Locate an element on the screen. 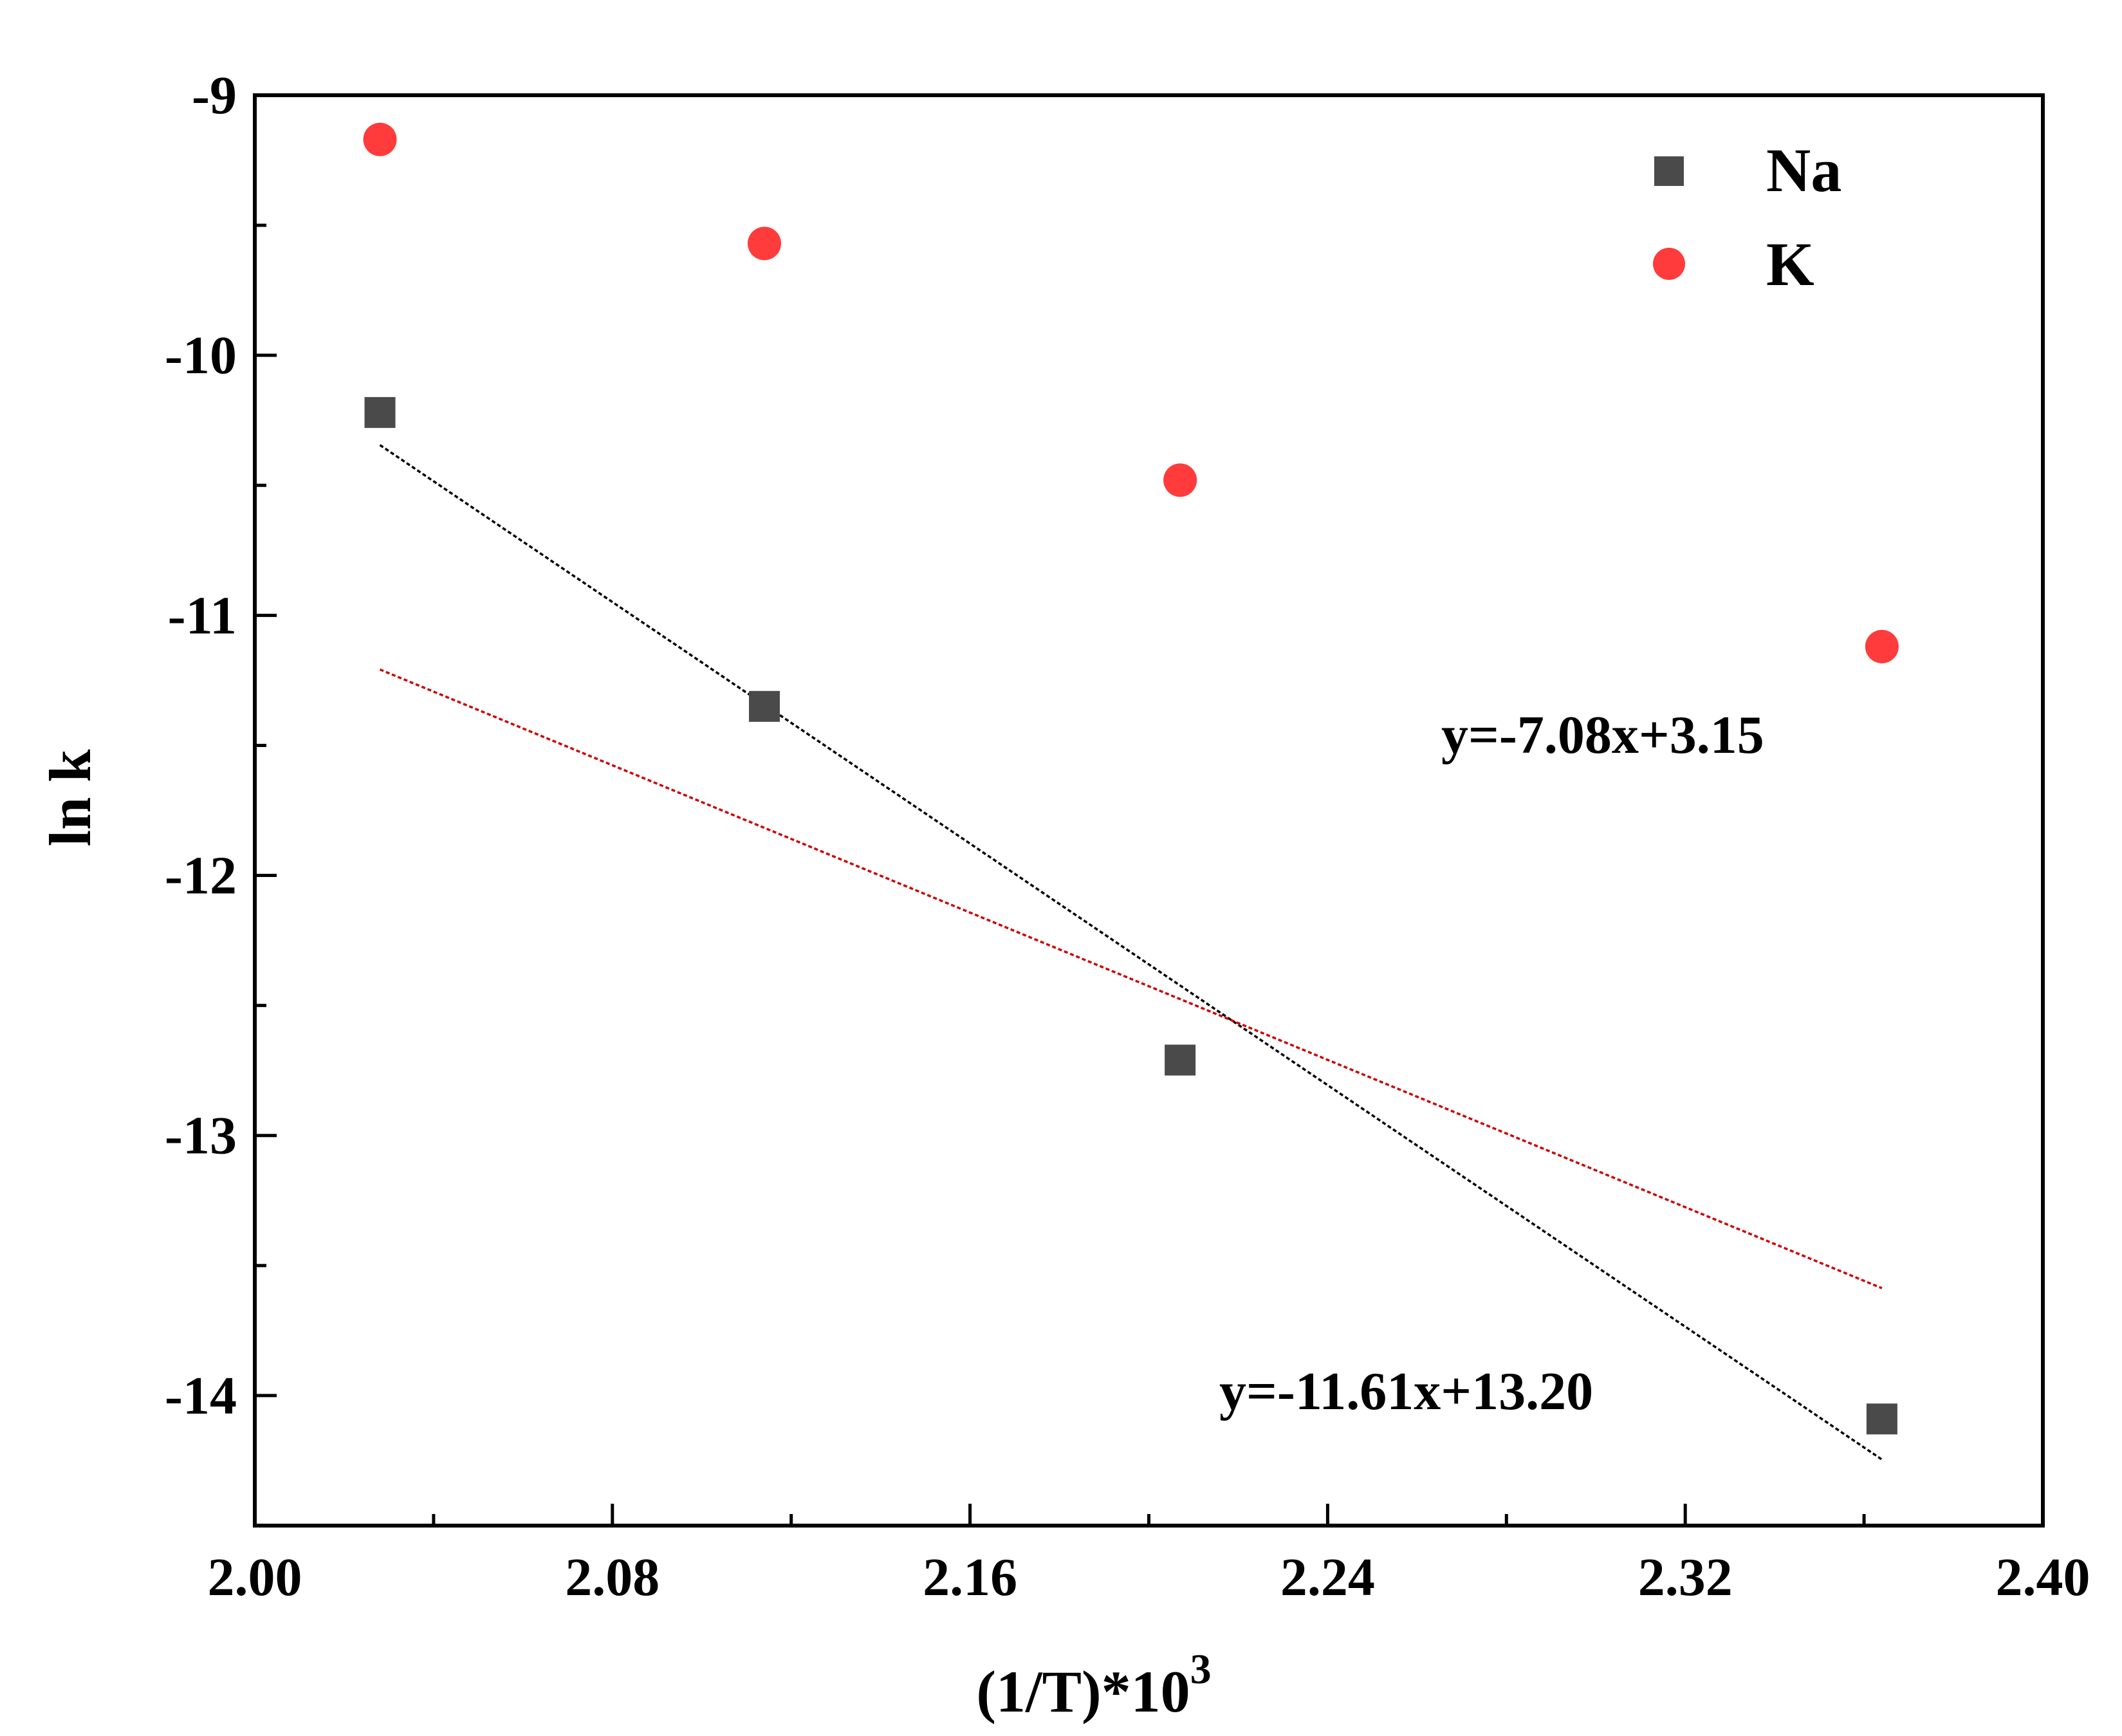 This screenshot has width=2122, height=1736. x-tick-label: 2.24 is located at coordinates (1328, 1577).